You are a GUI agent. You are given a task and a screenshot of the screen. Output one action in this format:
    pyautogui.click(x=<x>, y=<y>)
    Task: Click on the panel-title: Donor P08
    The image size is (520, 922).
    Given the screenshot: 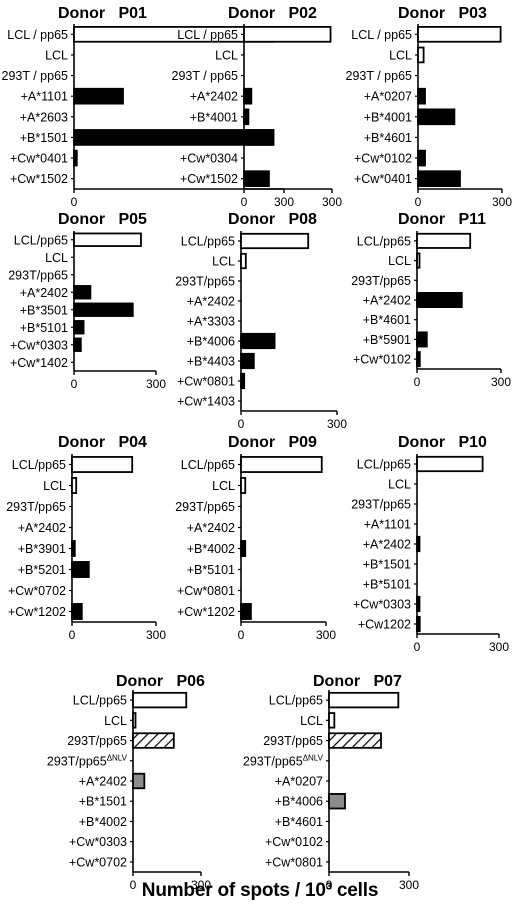 What is the action you would take?
    pyautogui.click(x=272, y=219)
    